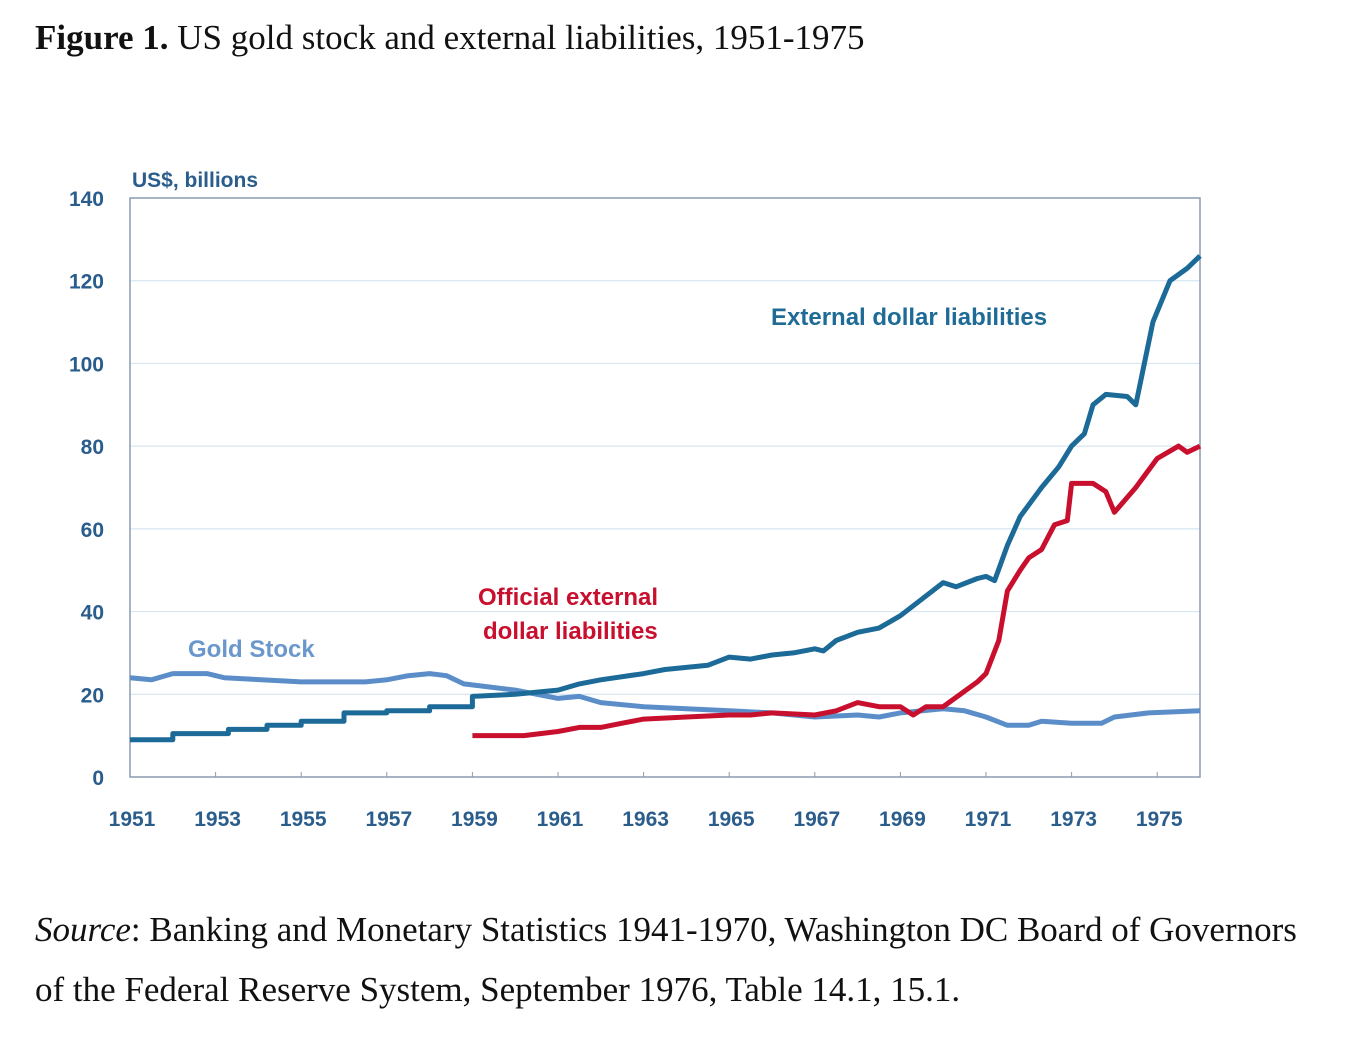 The width and height of the screenshot is (1350, 1038). I want to click on y-tick-label: 40, so click(92, 613).